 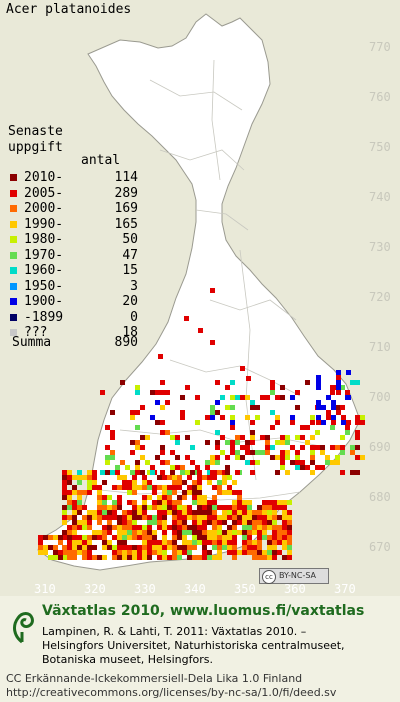 What do you see at coordinates (380, 247) in the screenshot?
I see `grid-y-label: 730` at bounding box center [380, 247].